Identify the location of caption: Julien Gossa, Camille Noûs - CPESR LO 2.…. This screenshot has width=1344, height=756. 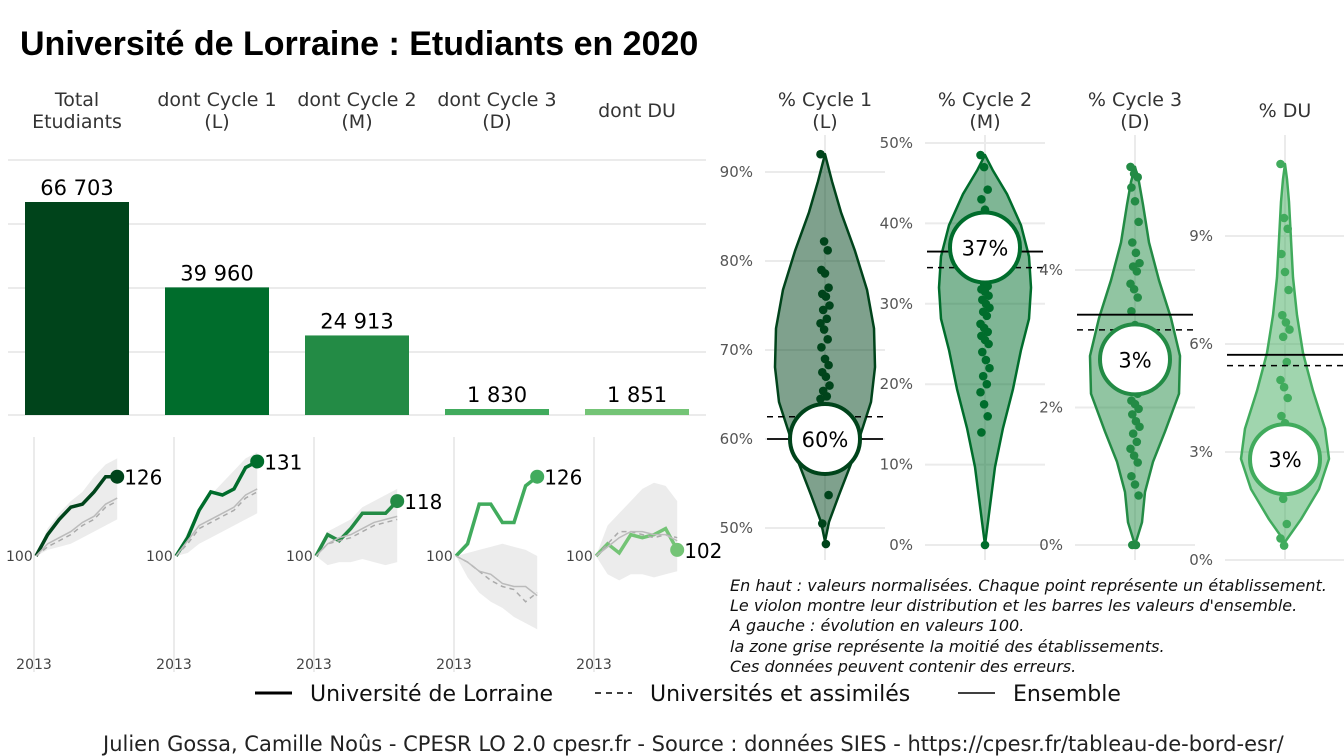
(693, 744).